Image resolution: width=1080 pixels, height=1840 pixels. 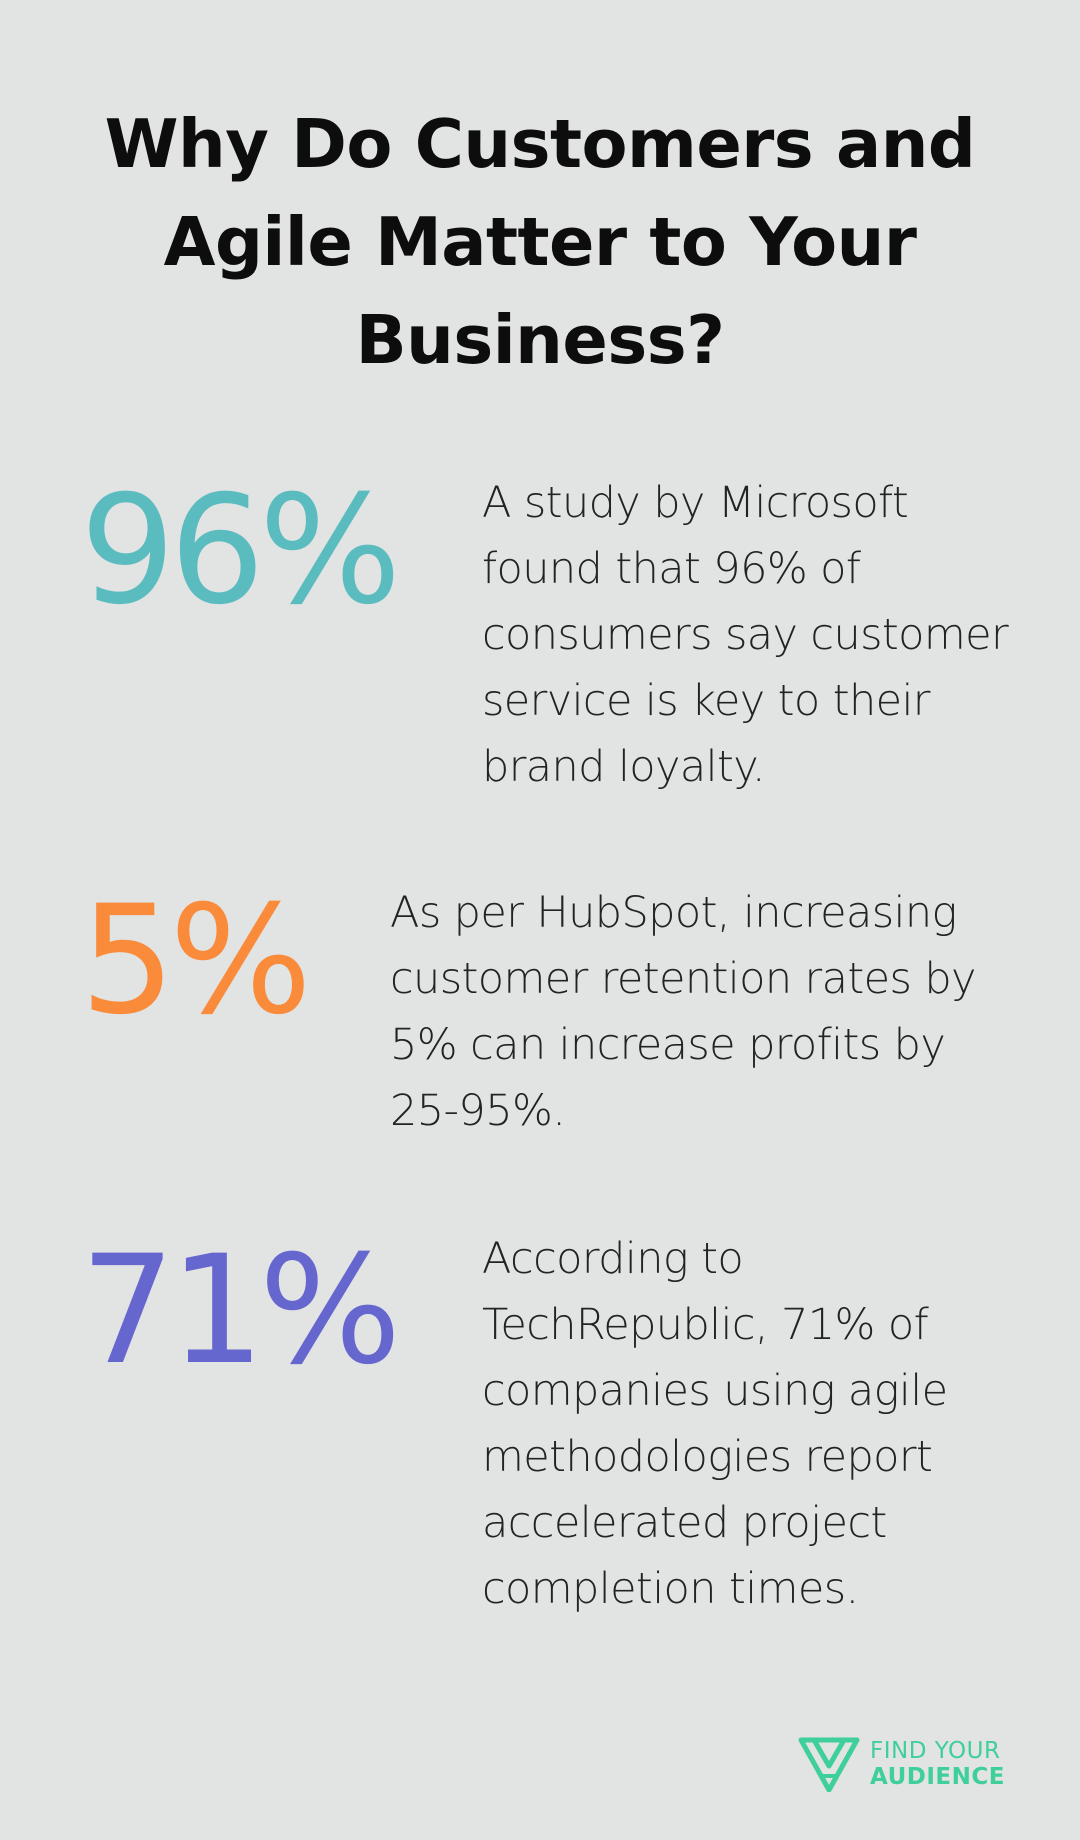 I want to click on brand-logo: FIND YOUR AUDIENCE, so click(x=913, y=1766).